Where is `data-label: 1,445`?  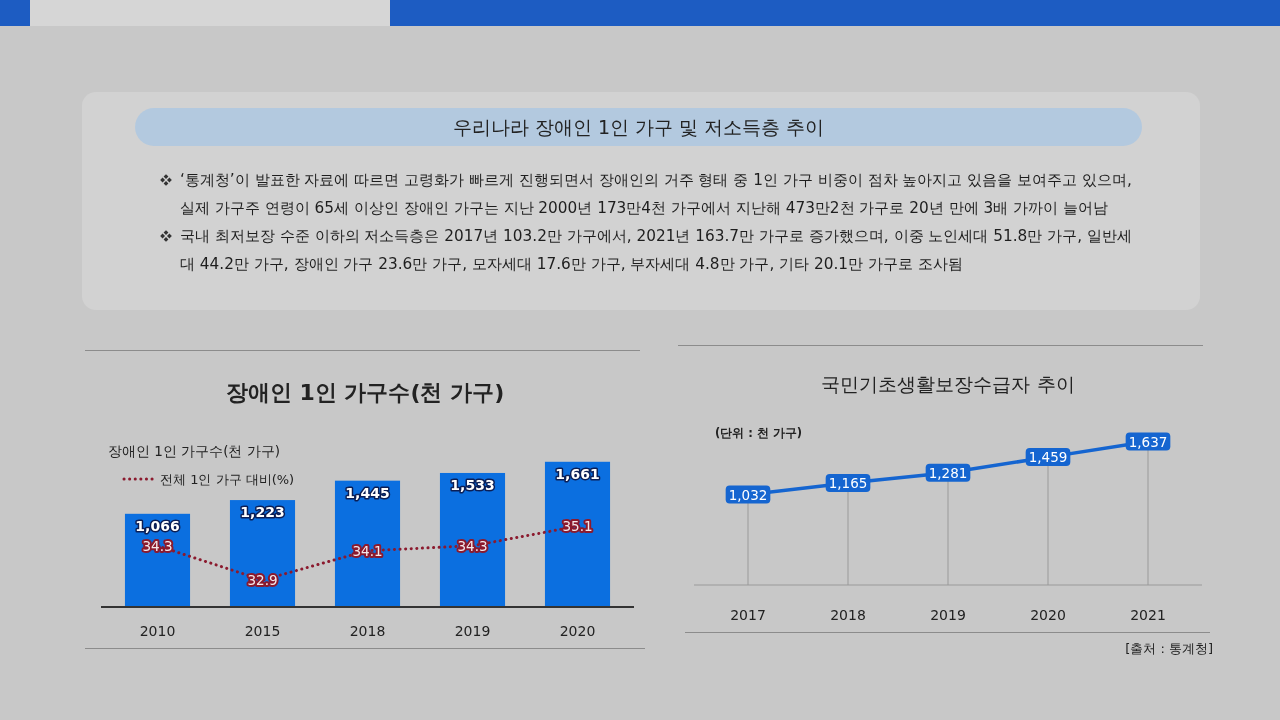 data-label: 1,445 is located at coordinates (367, 492).